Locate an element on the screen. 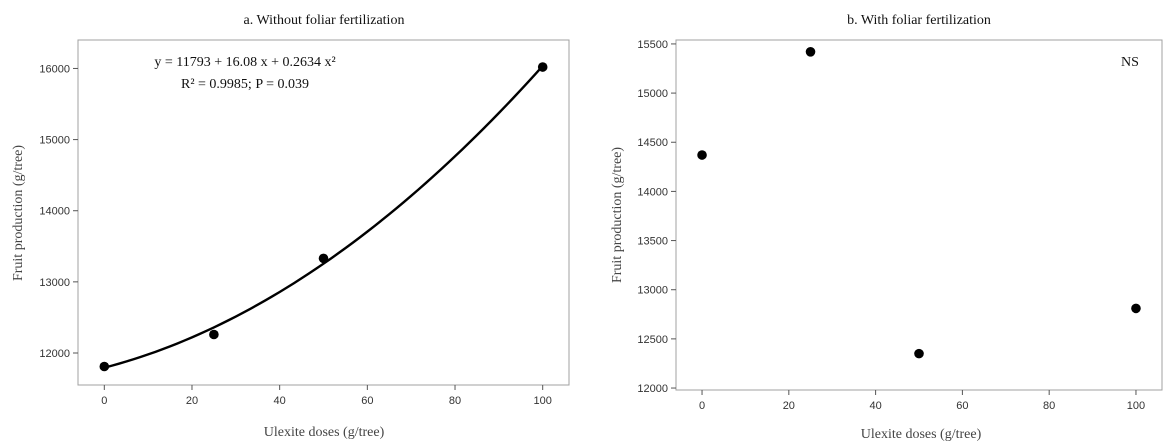  panel-b-x-tick-label: 80 is located at coordinates (1049, 406).